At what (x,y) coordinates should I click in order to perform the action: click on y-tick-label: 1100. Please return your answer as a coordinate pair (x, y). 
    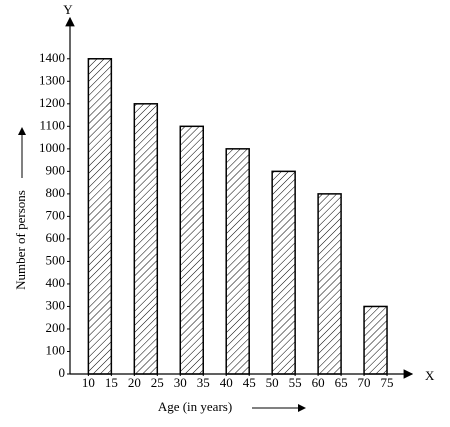
    Looking at the image, I should click on (52, 124).